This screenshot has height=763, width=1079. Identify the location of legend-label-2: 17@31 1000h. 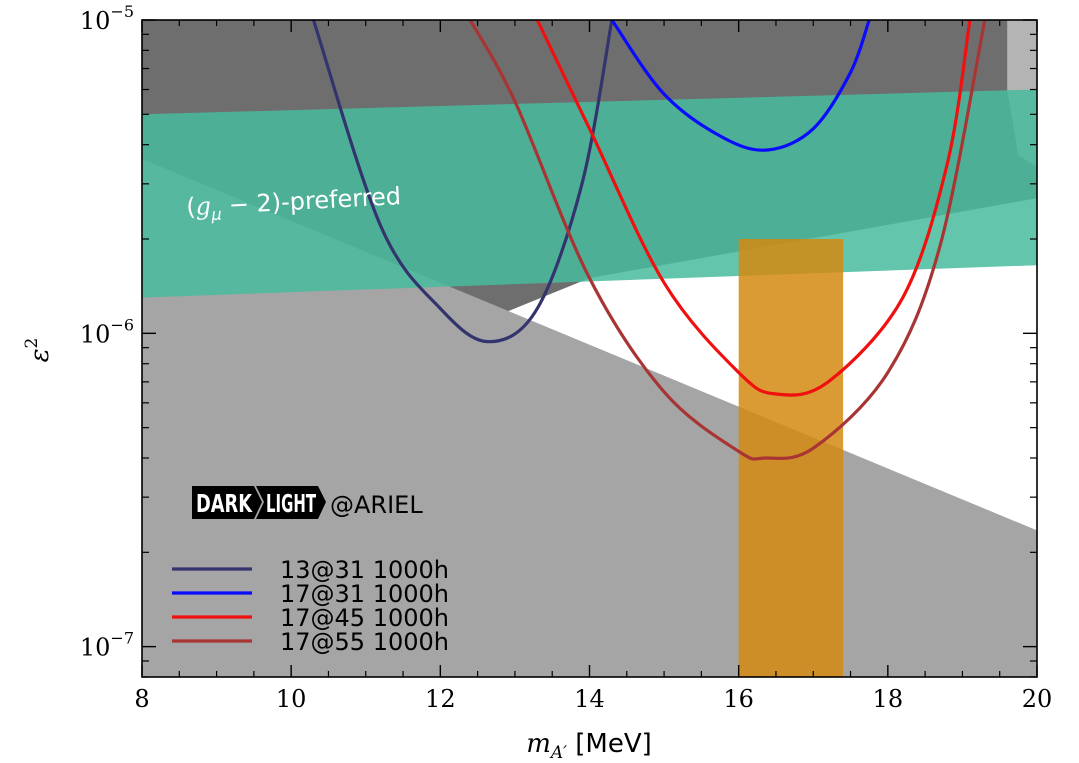
(364, 594).